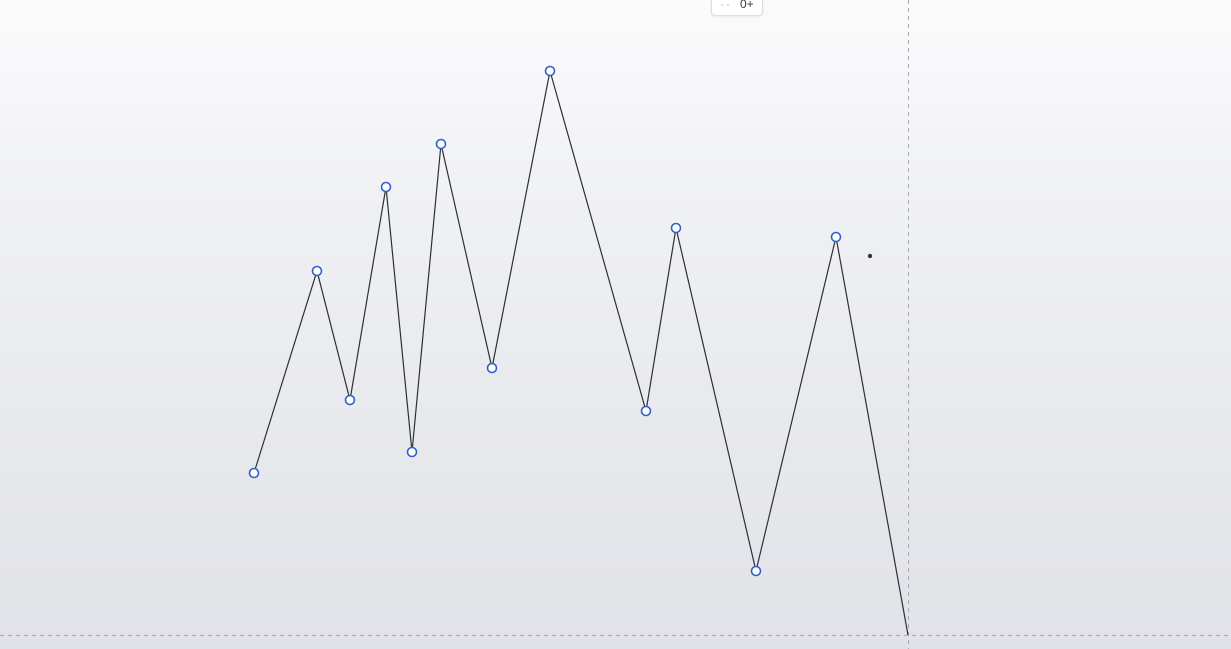 The image size is (1231, 649). I want to click on cursor-dot, so click(870, 256).